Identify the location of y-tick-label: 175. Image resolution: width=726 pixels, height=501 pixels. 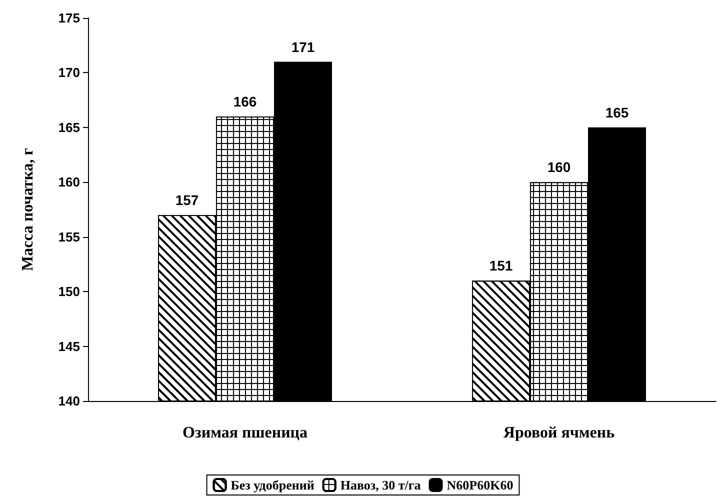
(69, 18).